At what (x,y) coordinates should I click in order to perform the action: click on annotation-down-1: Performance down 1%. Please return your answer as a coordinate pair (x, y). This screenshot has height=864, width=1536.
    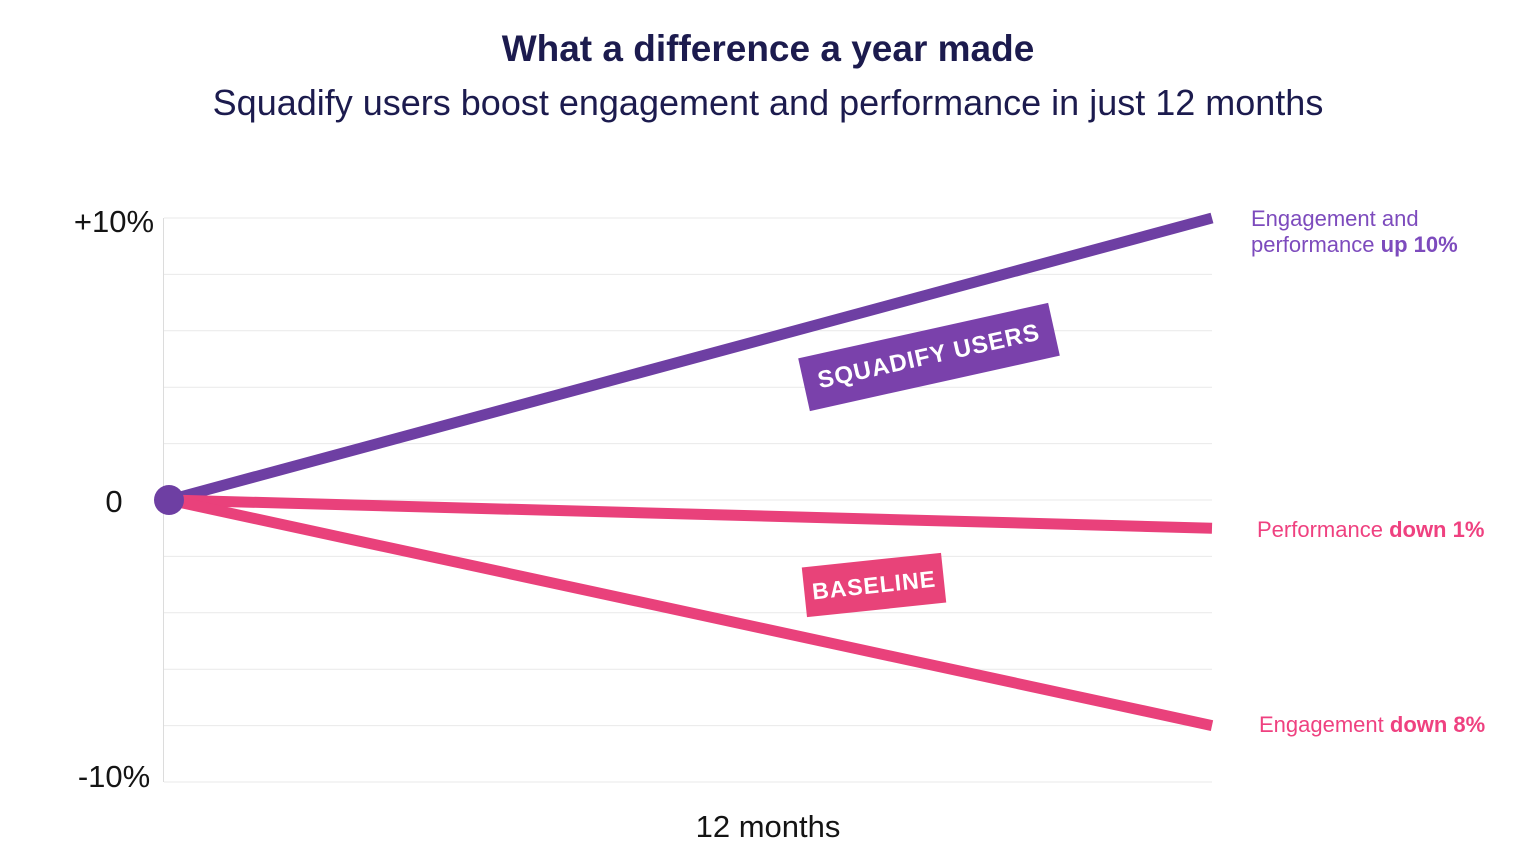
    Looking at the image, I should click on (1370, 530).